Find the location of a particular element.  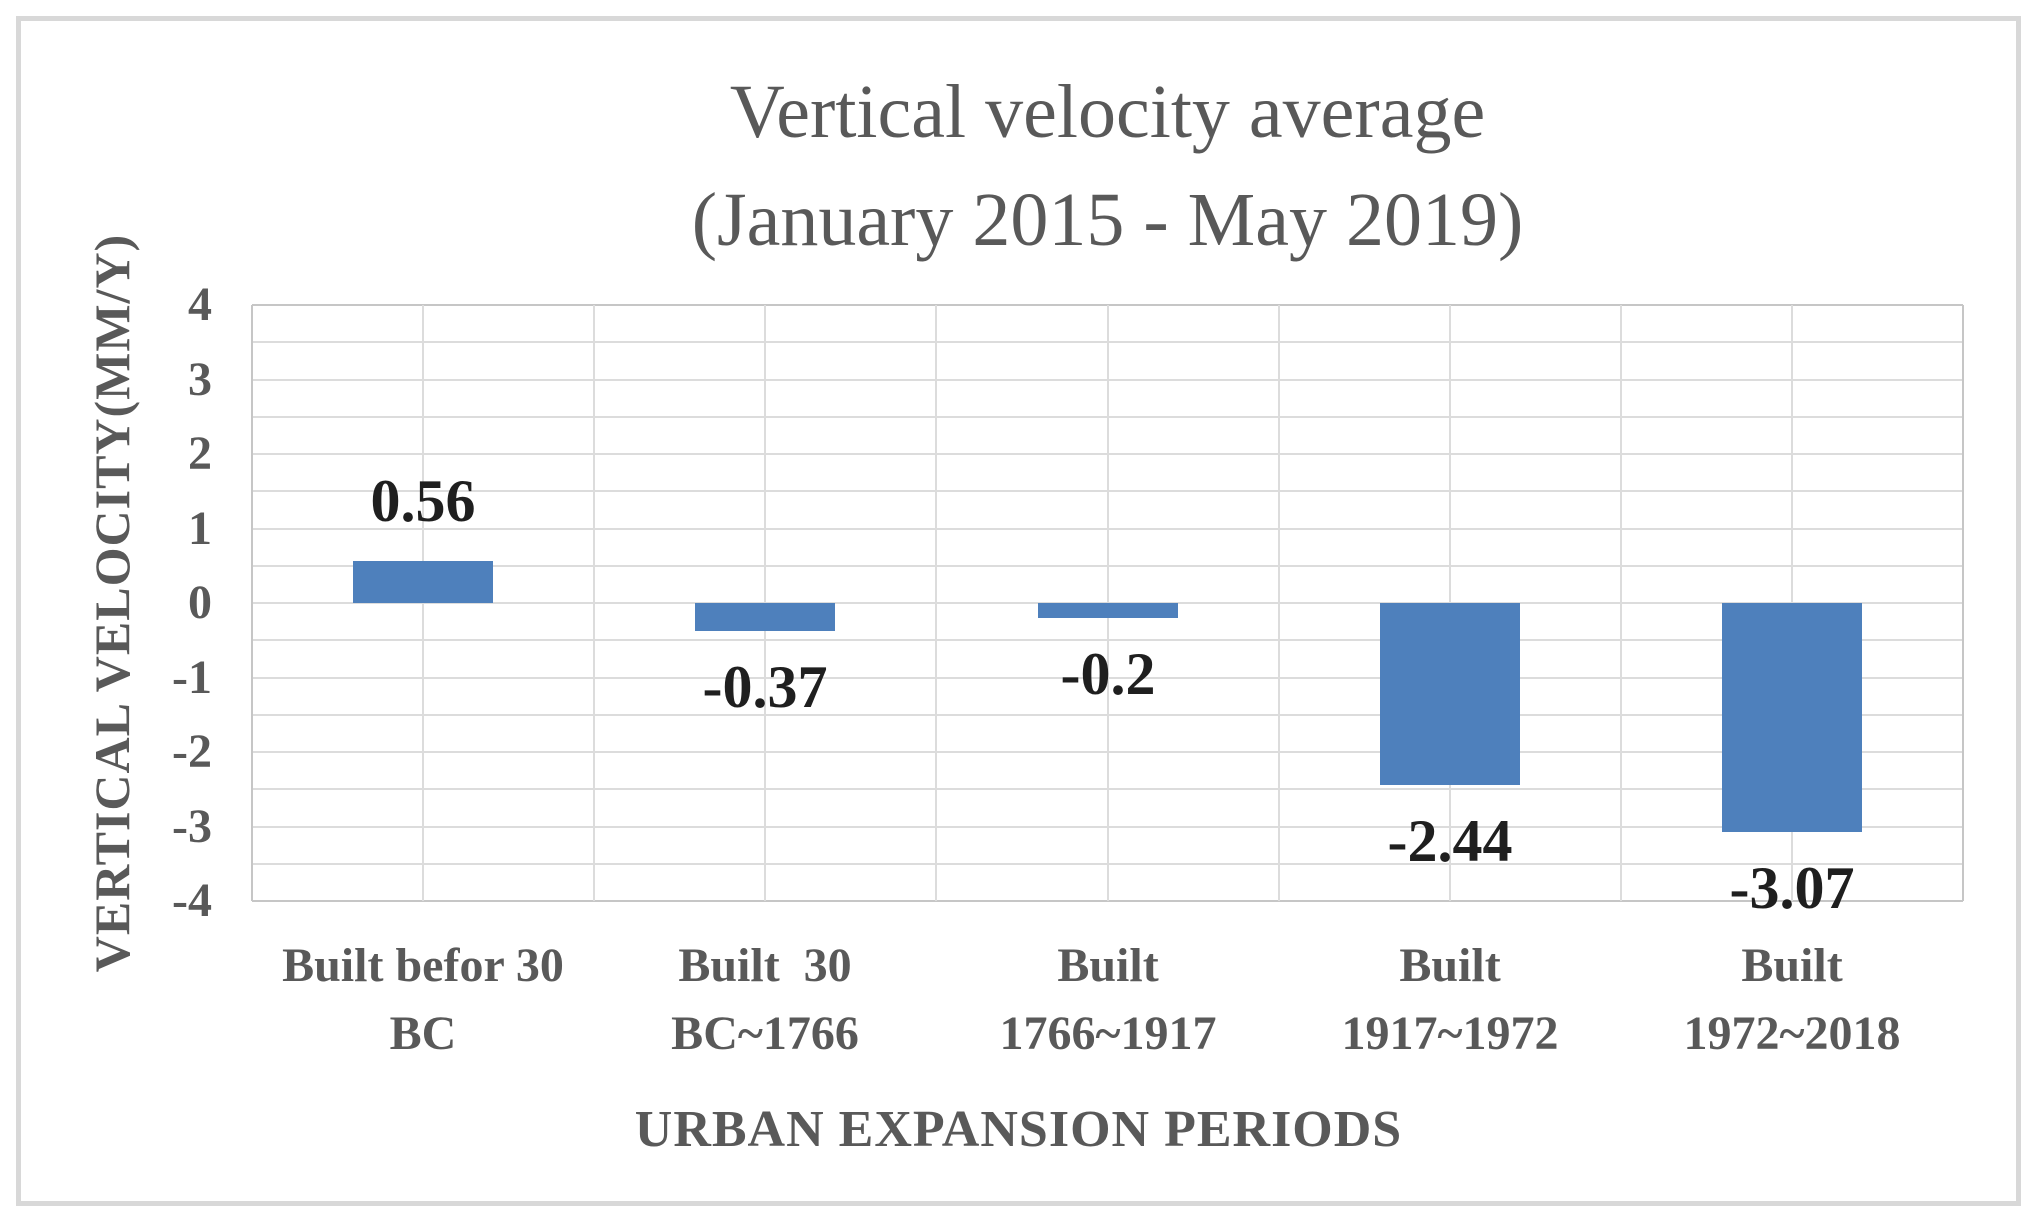

chart-title-line1: Vertical velocity average is located at coordinates (1107, 112).